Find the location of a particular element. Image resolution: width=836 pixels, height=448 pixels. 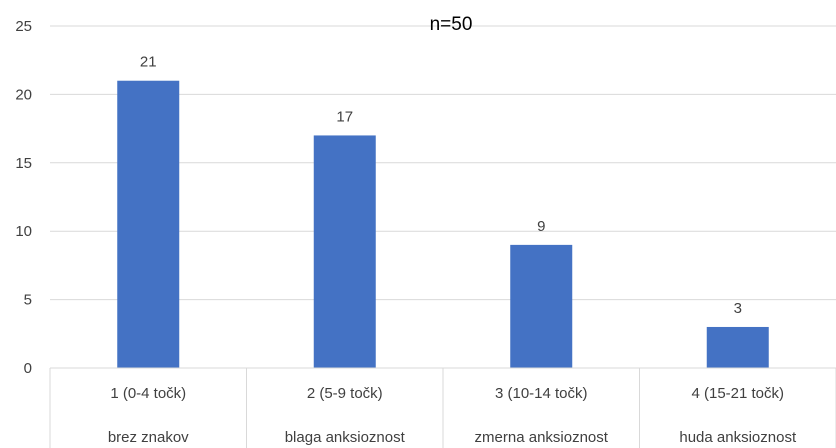

category-label-level: huda anksioznost is located at coordinates (738, 437).